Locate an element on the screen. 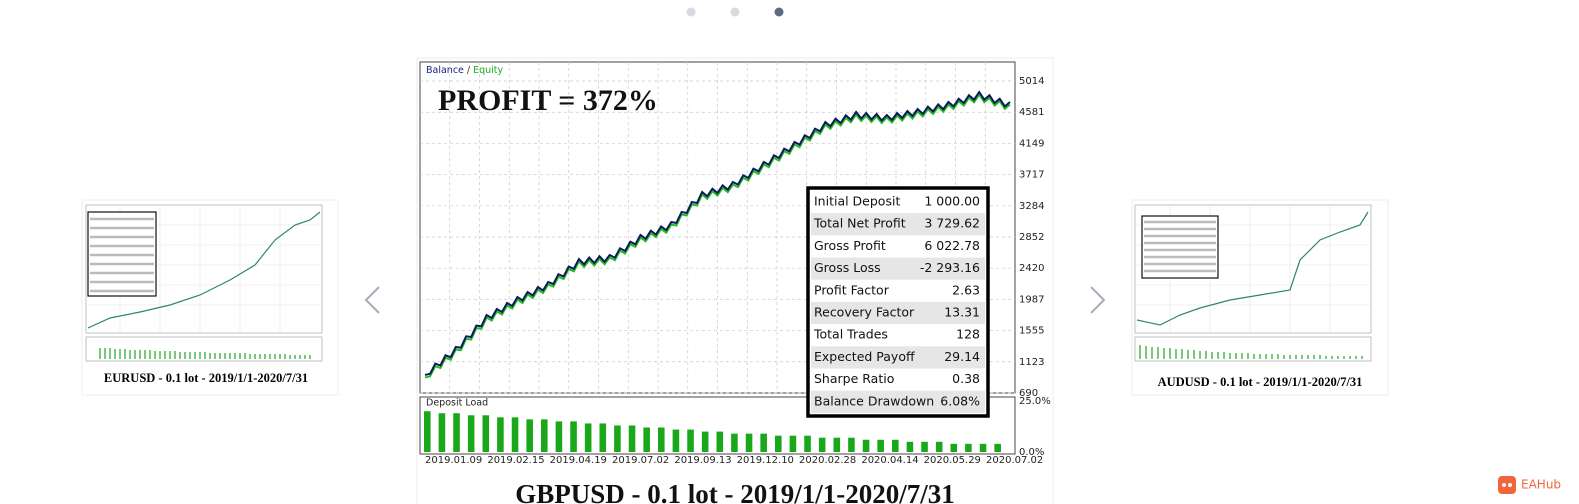 This screenshot has height=504, width=1579. deposit-tick-label: 25.0% is located at coordinates (1035, 401).